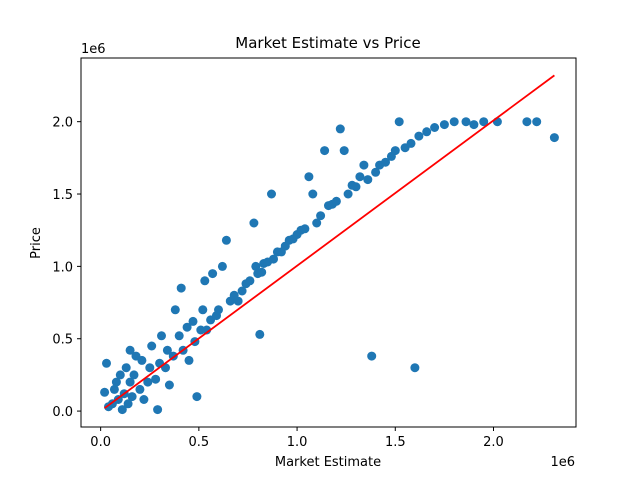 This screenshot has width=640, height=480. I want to click on y-tick-label-4: 2.0, so click(62, 123).